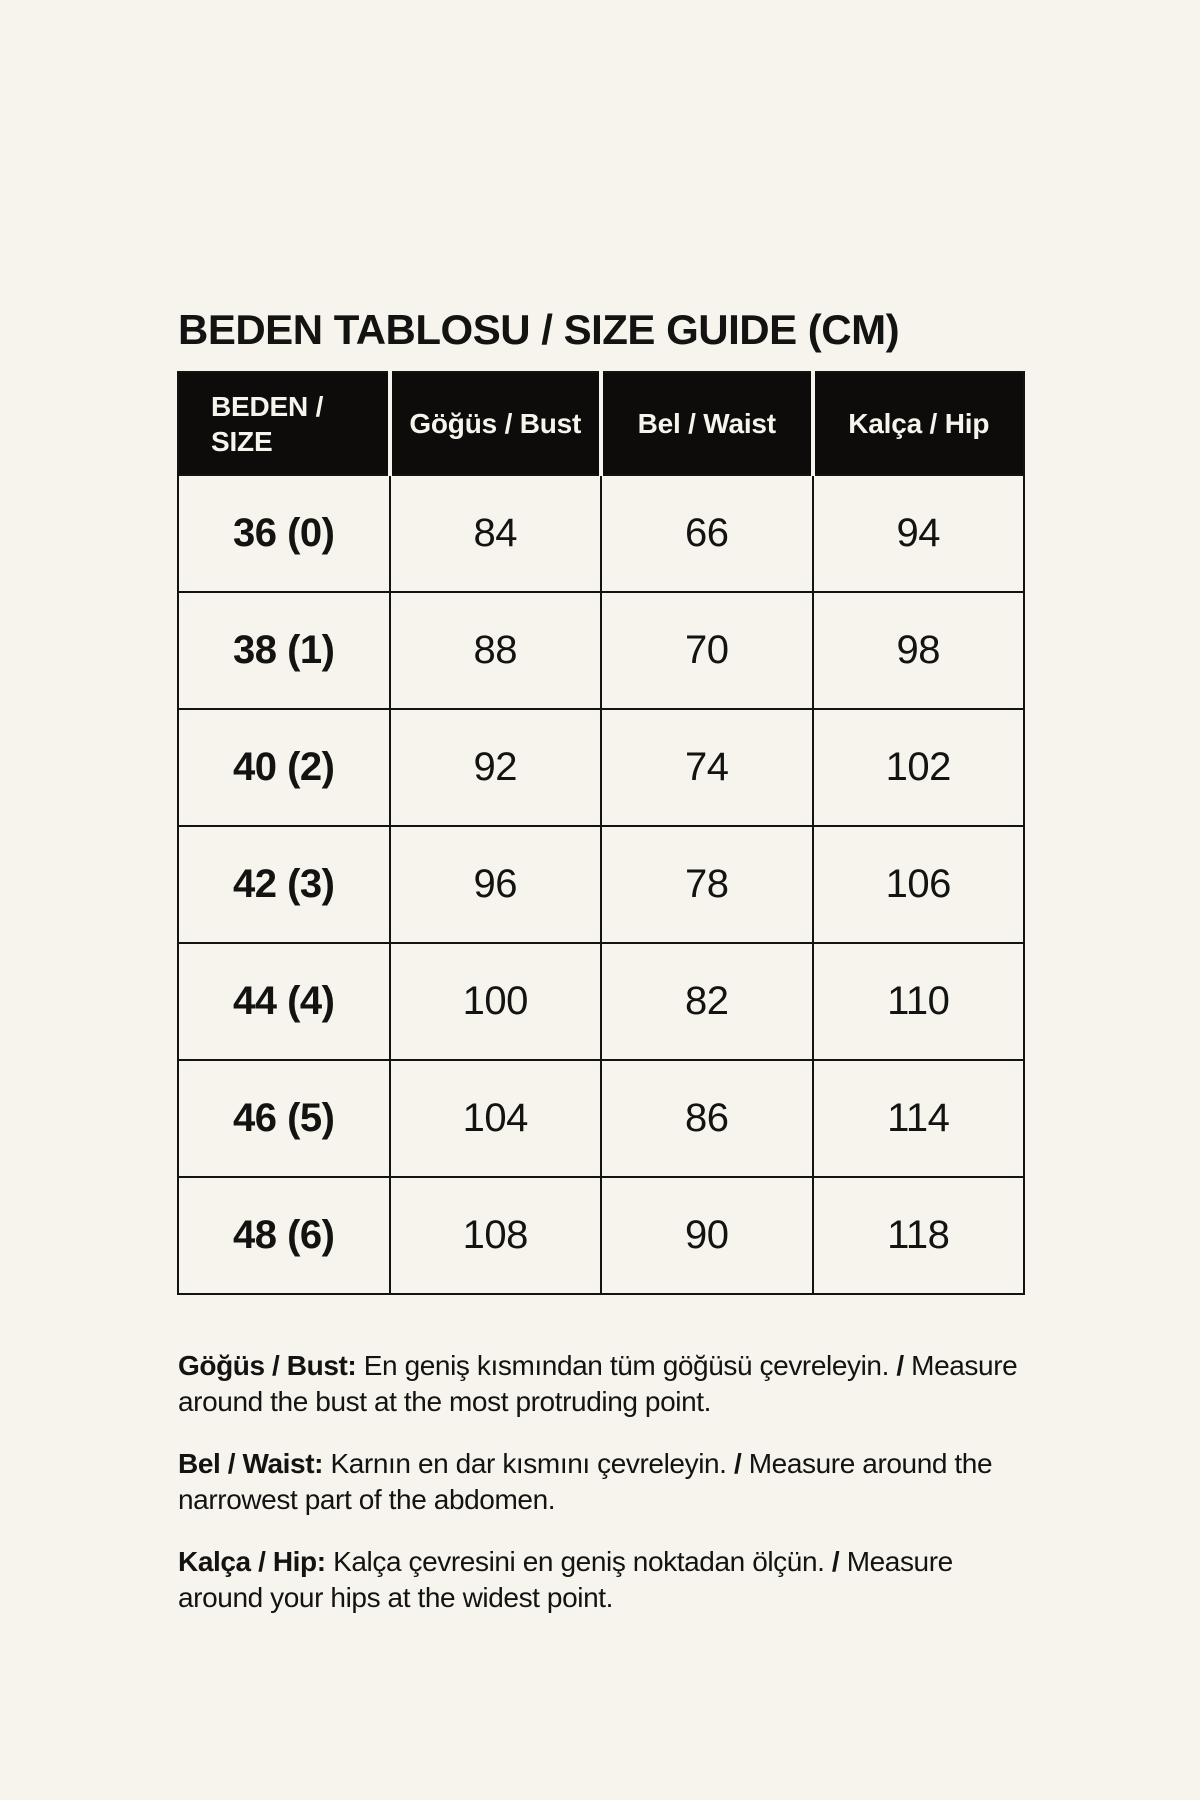  What do you see at coordinates (706, 423) in the screenshot?
I see `column-header-waist: Bel / Waist` at bounding box center [706, 423].